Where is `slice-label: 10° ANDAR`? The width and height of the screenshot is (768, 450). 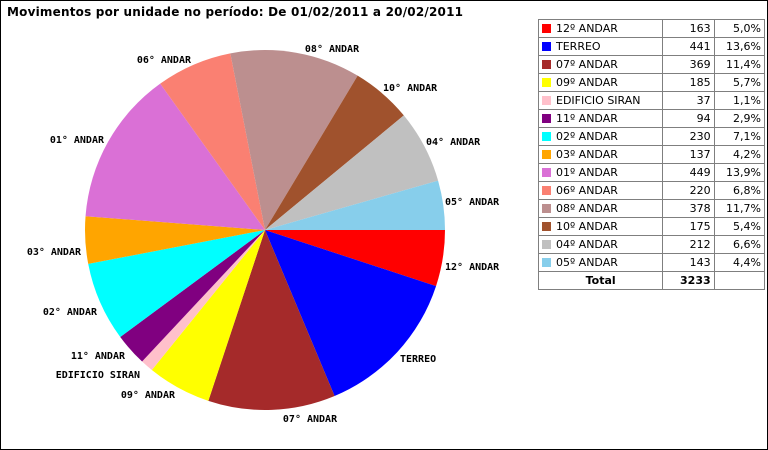 slice-label: 10° ANDAR is located at coordinates (410, 88).